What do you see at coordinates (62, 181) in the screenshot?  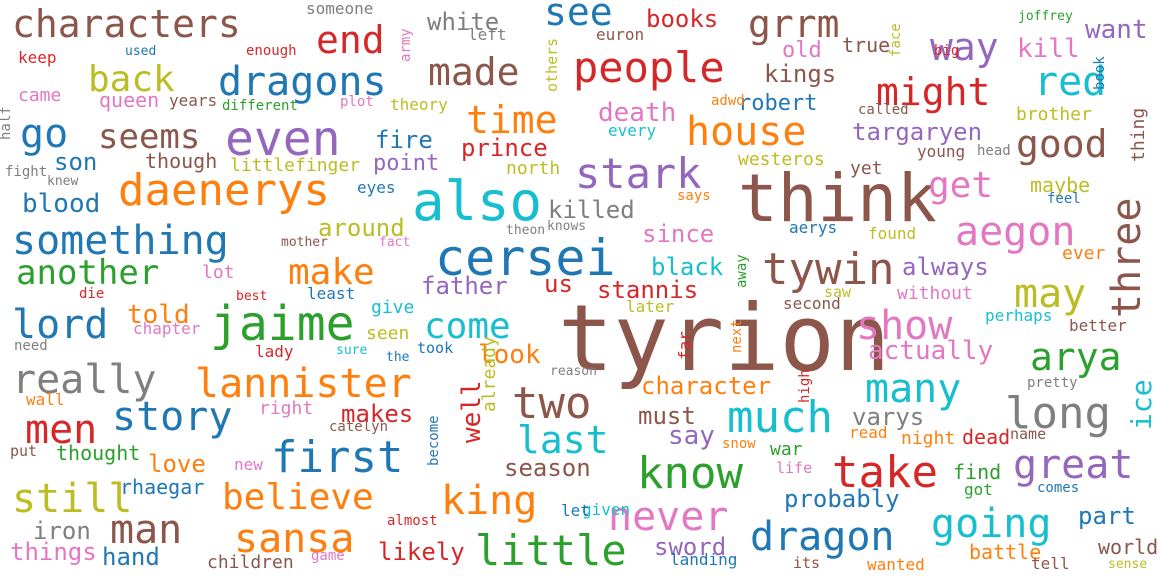 I see `word-knew: knew` at bounding box center [62, 181].